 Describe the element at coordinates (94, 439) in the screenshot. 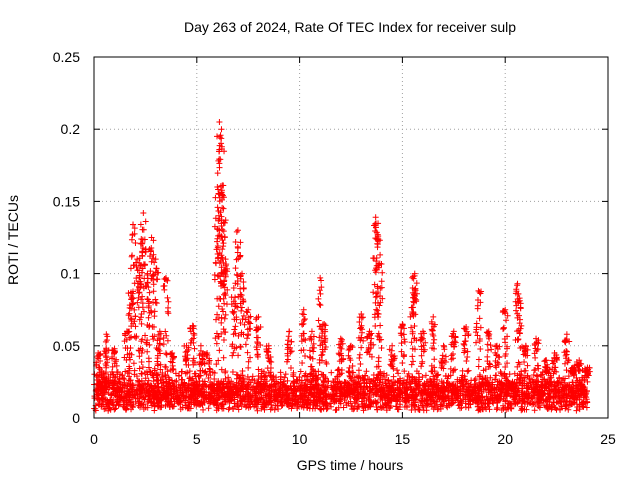

I see `x-tick-label: 0` at that location.